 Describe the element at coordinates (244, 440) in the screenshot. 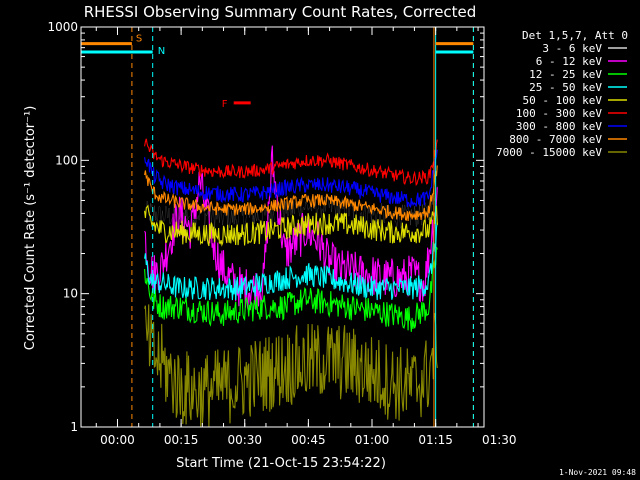

I see `x-tick-label: 00:30` at that location.